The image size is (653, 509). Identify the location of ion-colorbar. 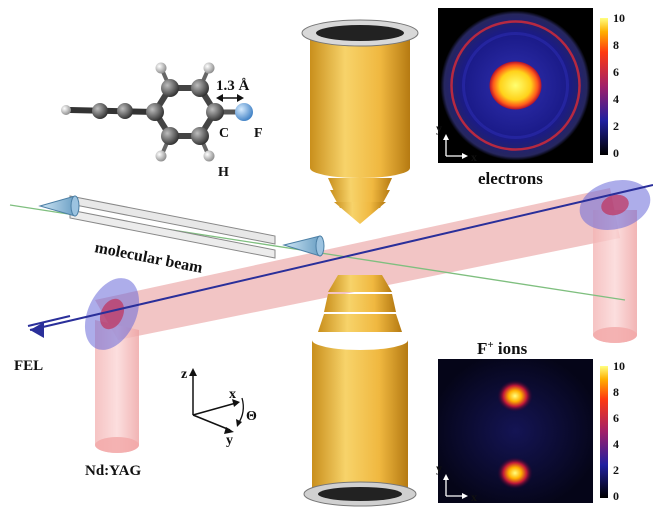
(604, 432).